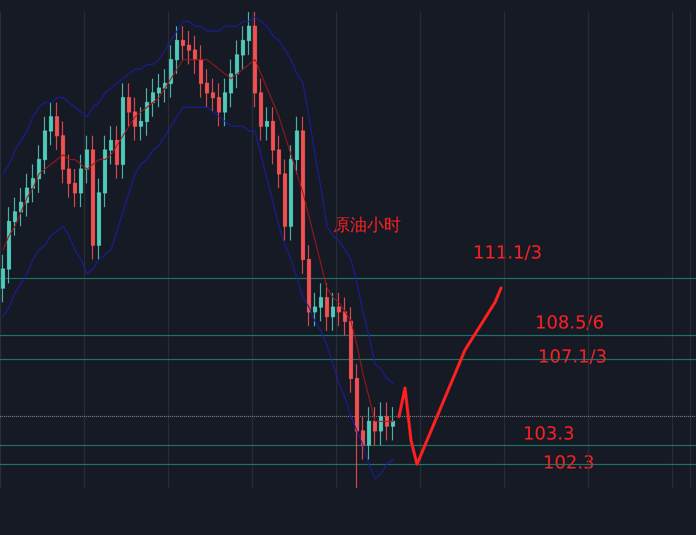 This screenshot has width=696, height=535. Describe the element at coordinates (507, 253) in the screenshot. I see `annotation: 111.1/3` at that location.